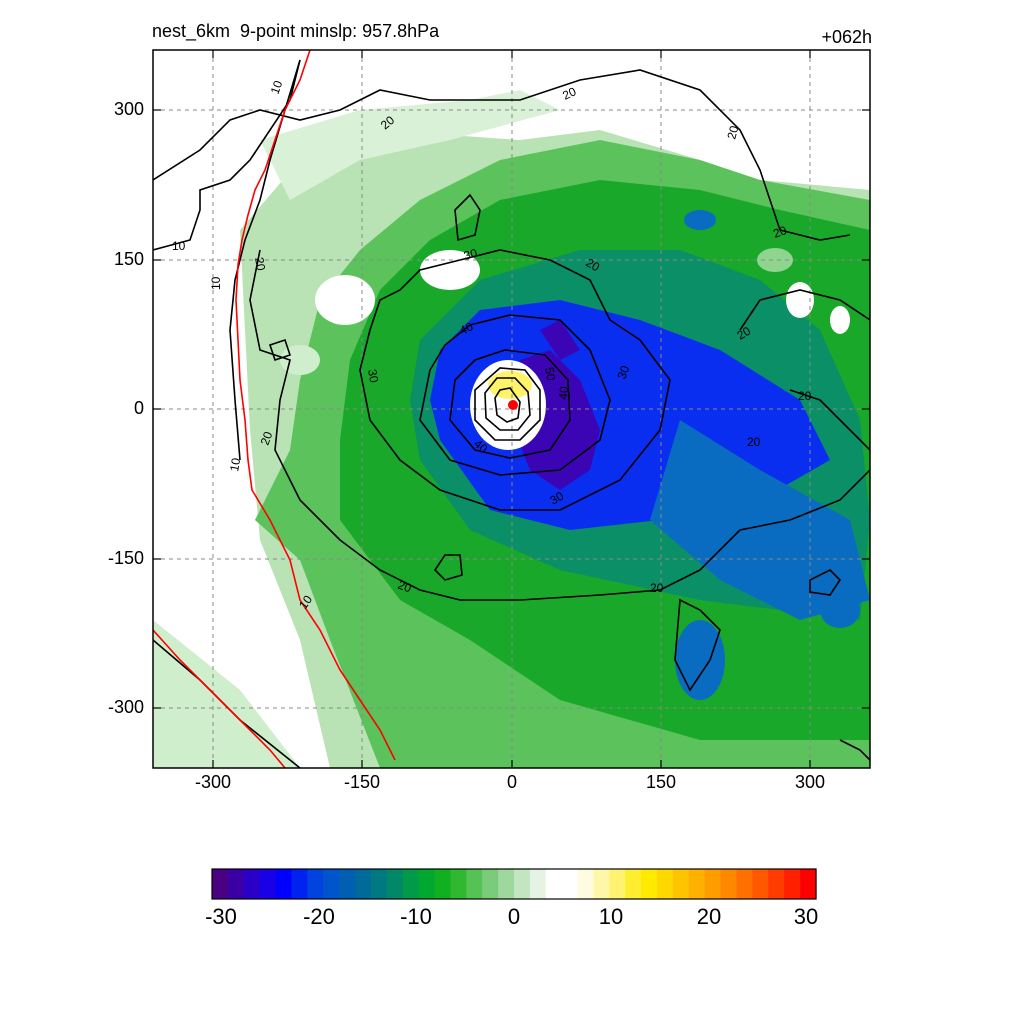 The width and height of the screenshot is (1024, 1024). I want to click on x-tick-label: 0, so click(511, 782).